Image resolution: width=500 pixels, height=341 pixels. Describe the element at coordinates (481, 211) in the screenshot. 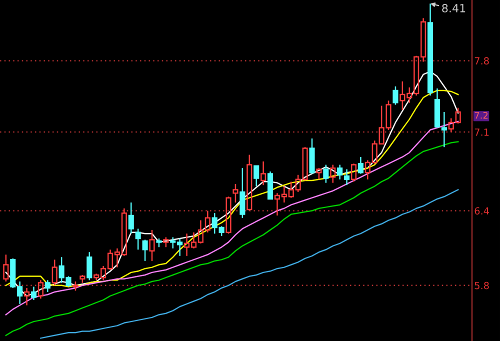

I see `y-tick-label: 6.4` at that location.